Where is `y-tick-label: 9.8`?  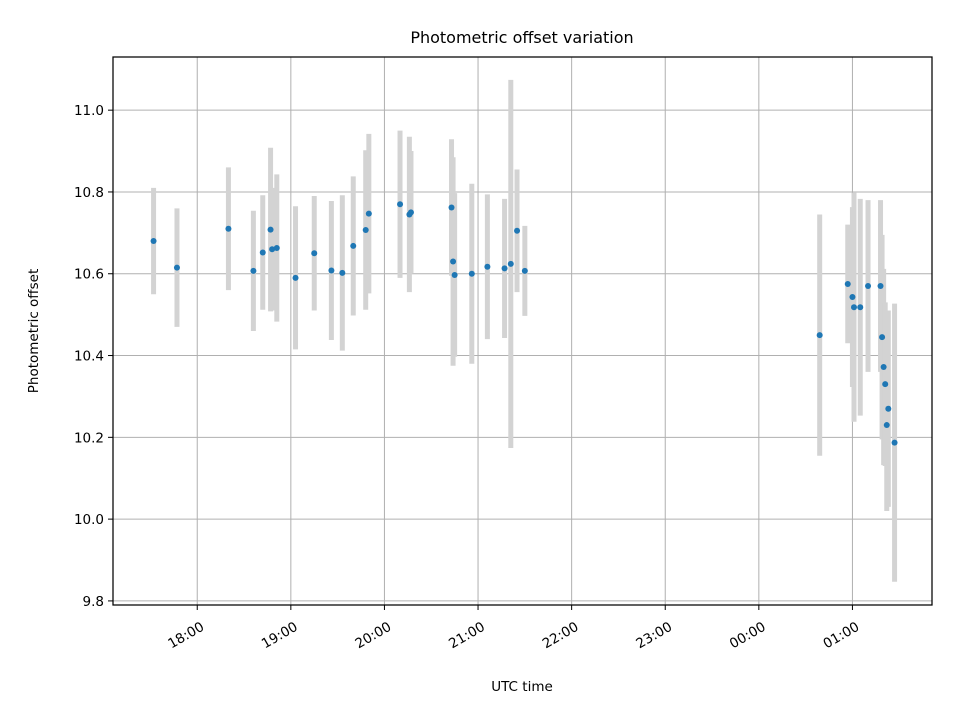 y-tick-label: 9.8 is located at coordinates (93, 602).